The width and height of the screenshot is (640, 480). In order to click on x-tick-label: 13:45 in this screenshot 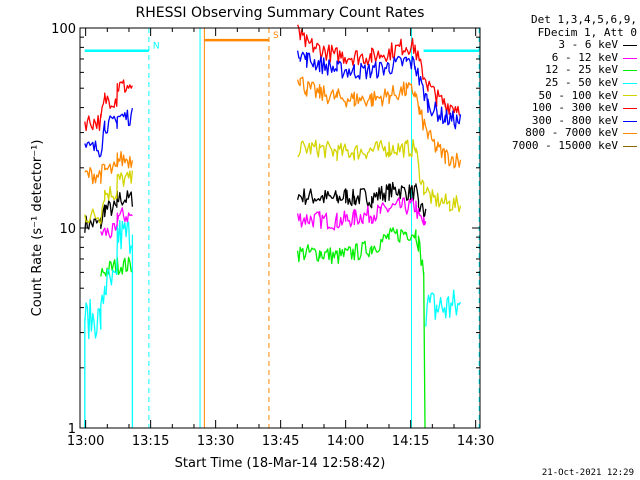, I will do `click(280, 441)`.